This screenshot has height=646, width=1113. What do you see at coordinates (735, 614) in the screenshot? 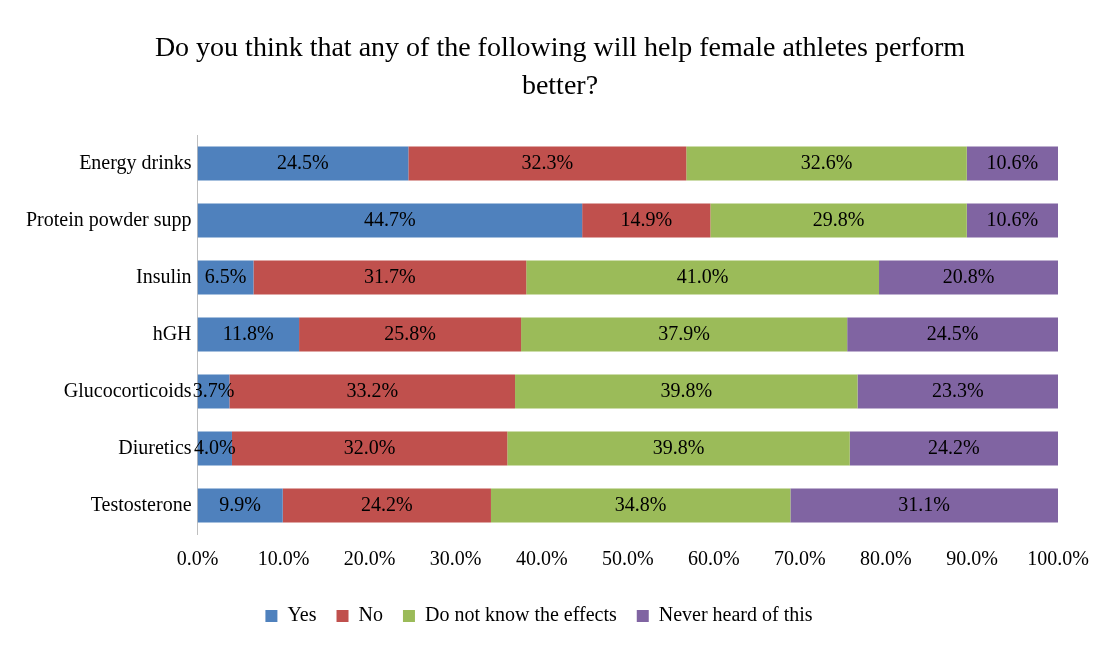
I see `legend-label: Never heard of this` at bounding box center [735, 614].